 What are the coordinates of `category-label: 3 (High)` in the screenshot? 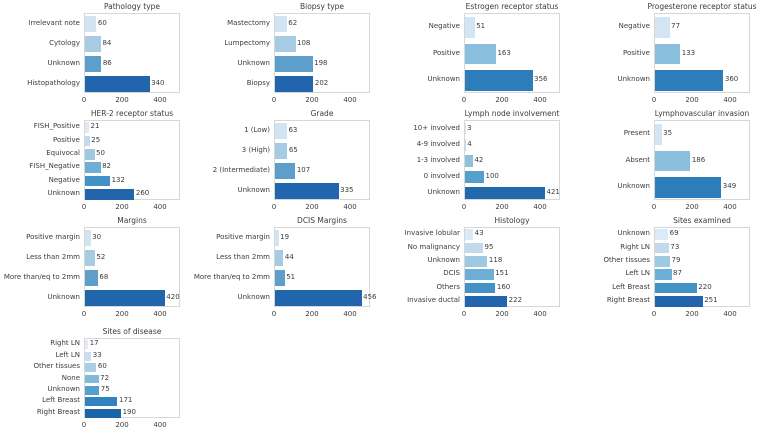 It's located at (255, 149).